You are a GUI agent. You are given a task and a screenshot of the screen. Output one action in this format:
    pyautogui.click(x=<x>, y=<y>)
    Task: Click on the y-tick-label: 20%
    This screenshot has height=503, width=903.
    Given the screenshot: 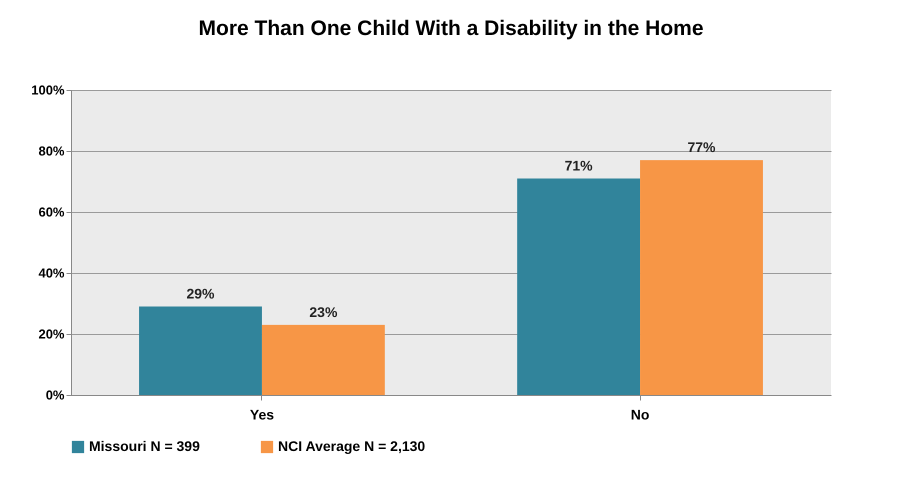 What is the action you would take?
    pyautogui.click(x=51, y=334)
    